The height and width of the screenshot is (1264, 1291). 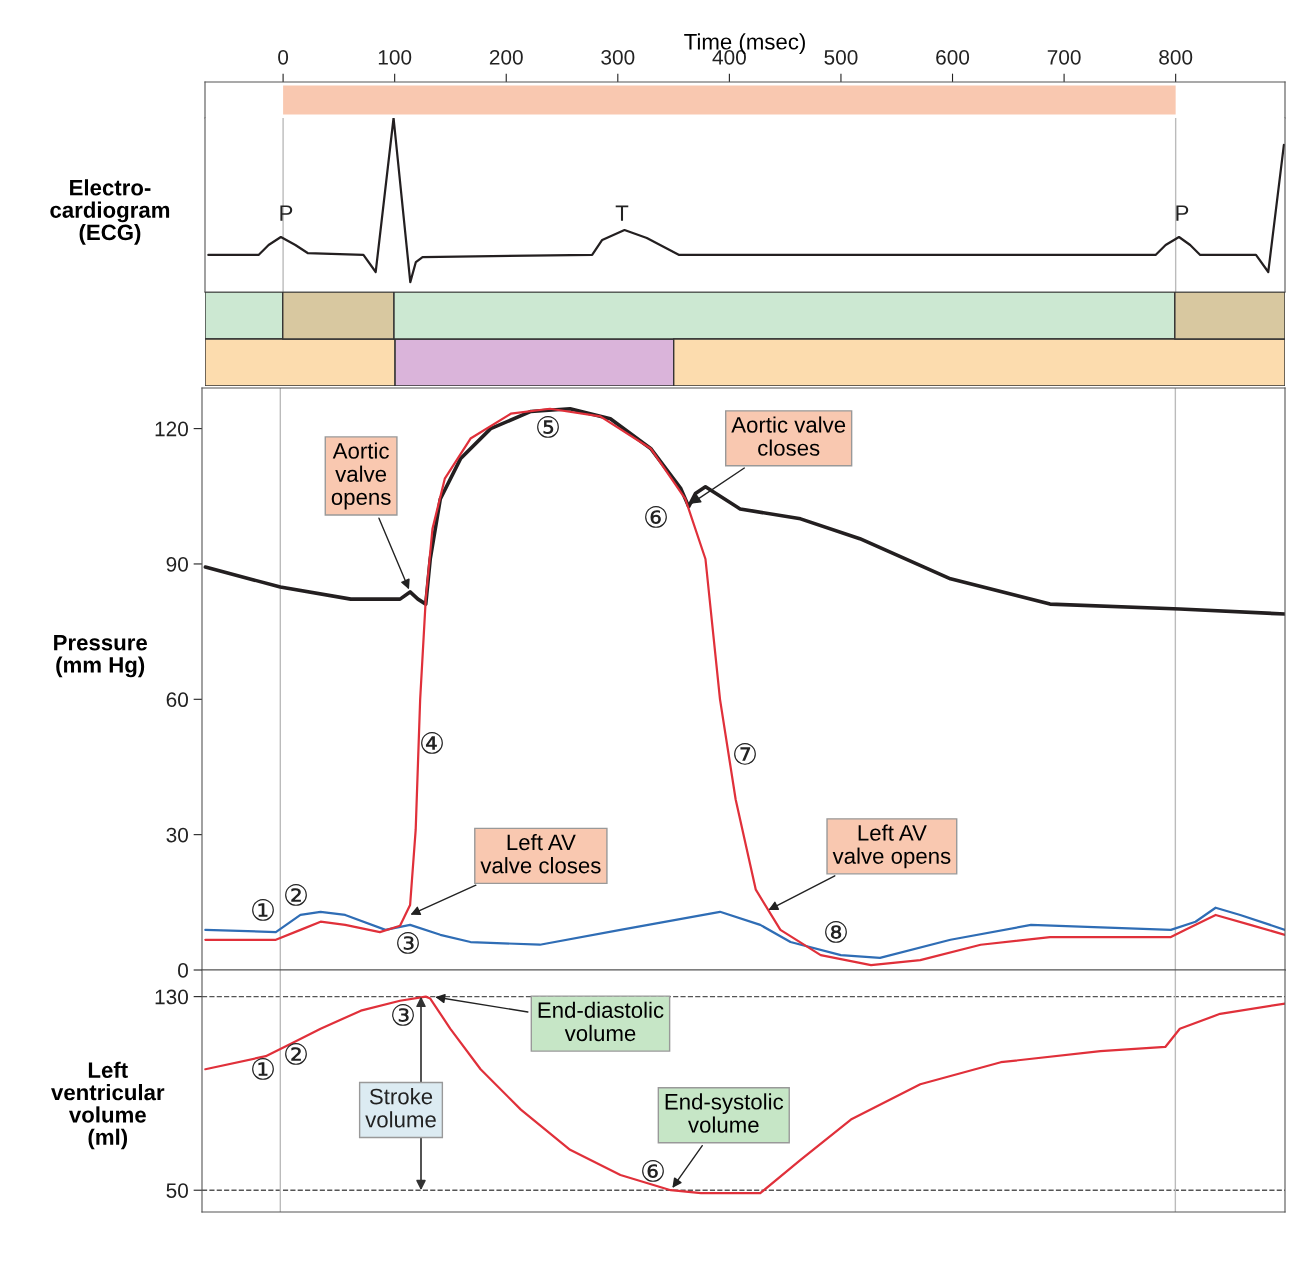 I want to click on annotation: ⑧, so click(x=836, y=932).